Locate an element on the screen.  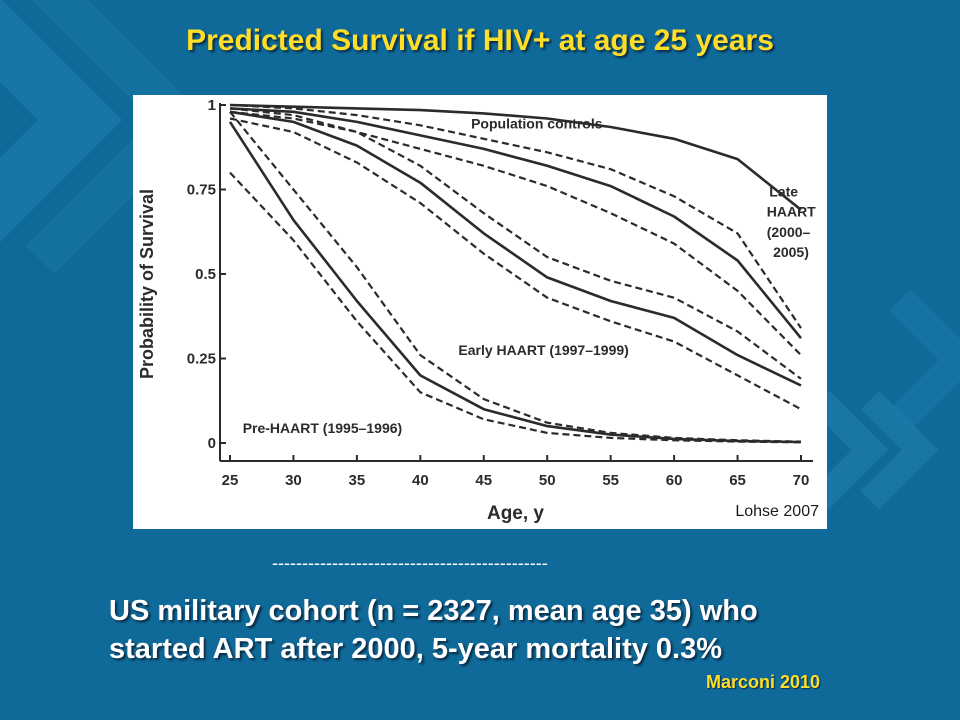
y-tick-label: 0.25 is located at coordinates (201, 359).